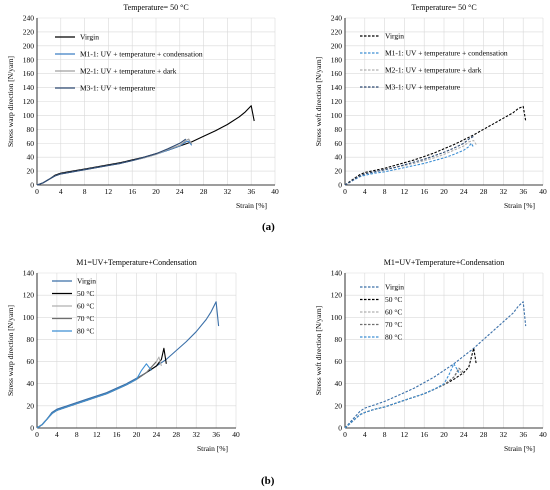 This screenshot has height=490, width=550. I want to click on chart3-x-tick-label: 16, so click(117, 434).